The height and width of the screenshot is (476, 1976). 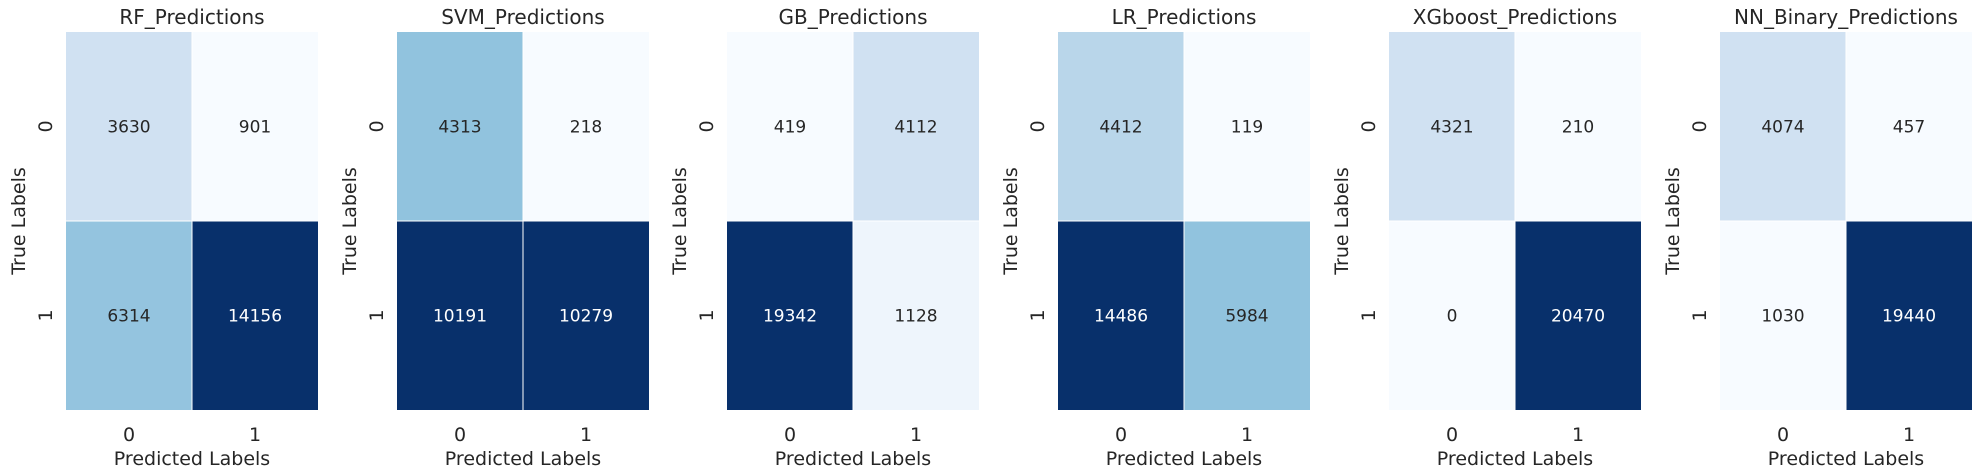 What do you see at coordinates (1846, 17) in the screenshot?
I see `chart-title: NN_Binary_Predictions` at bounding box center [1846, 17].